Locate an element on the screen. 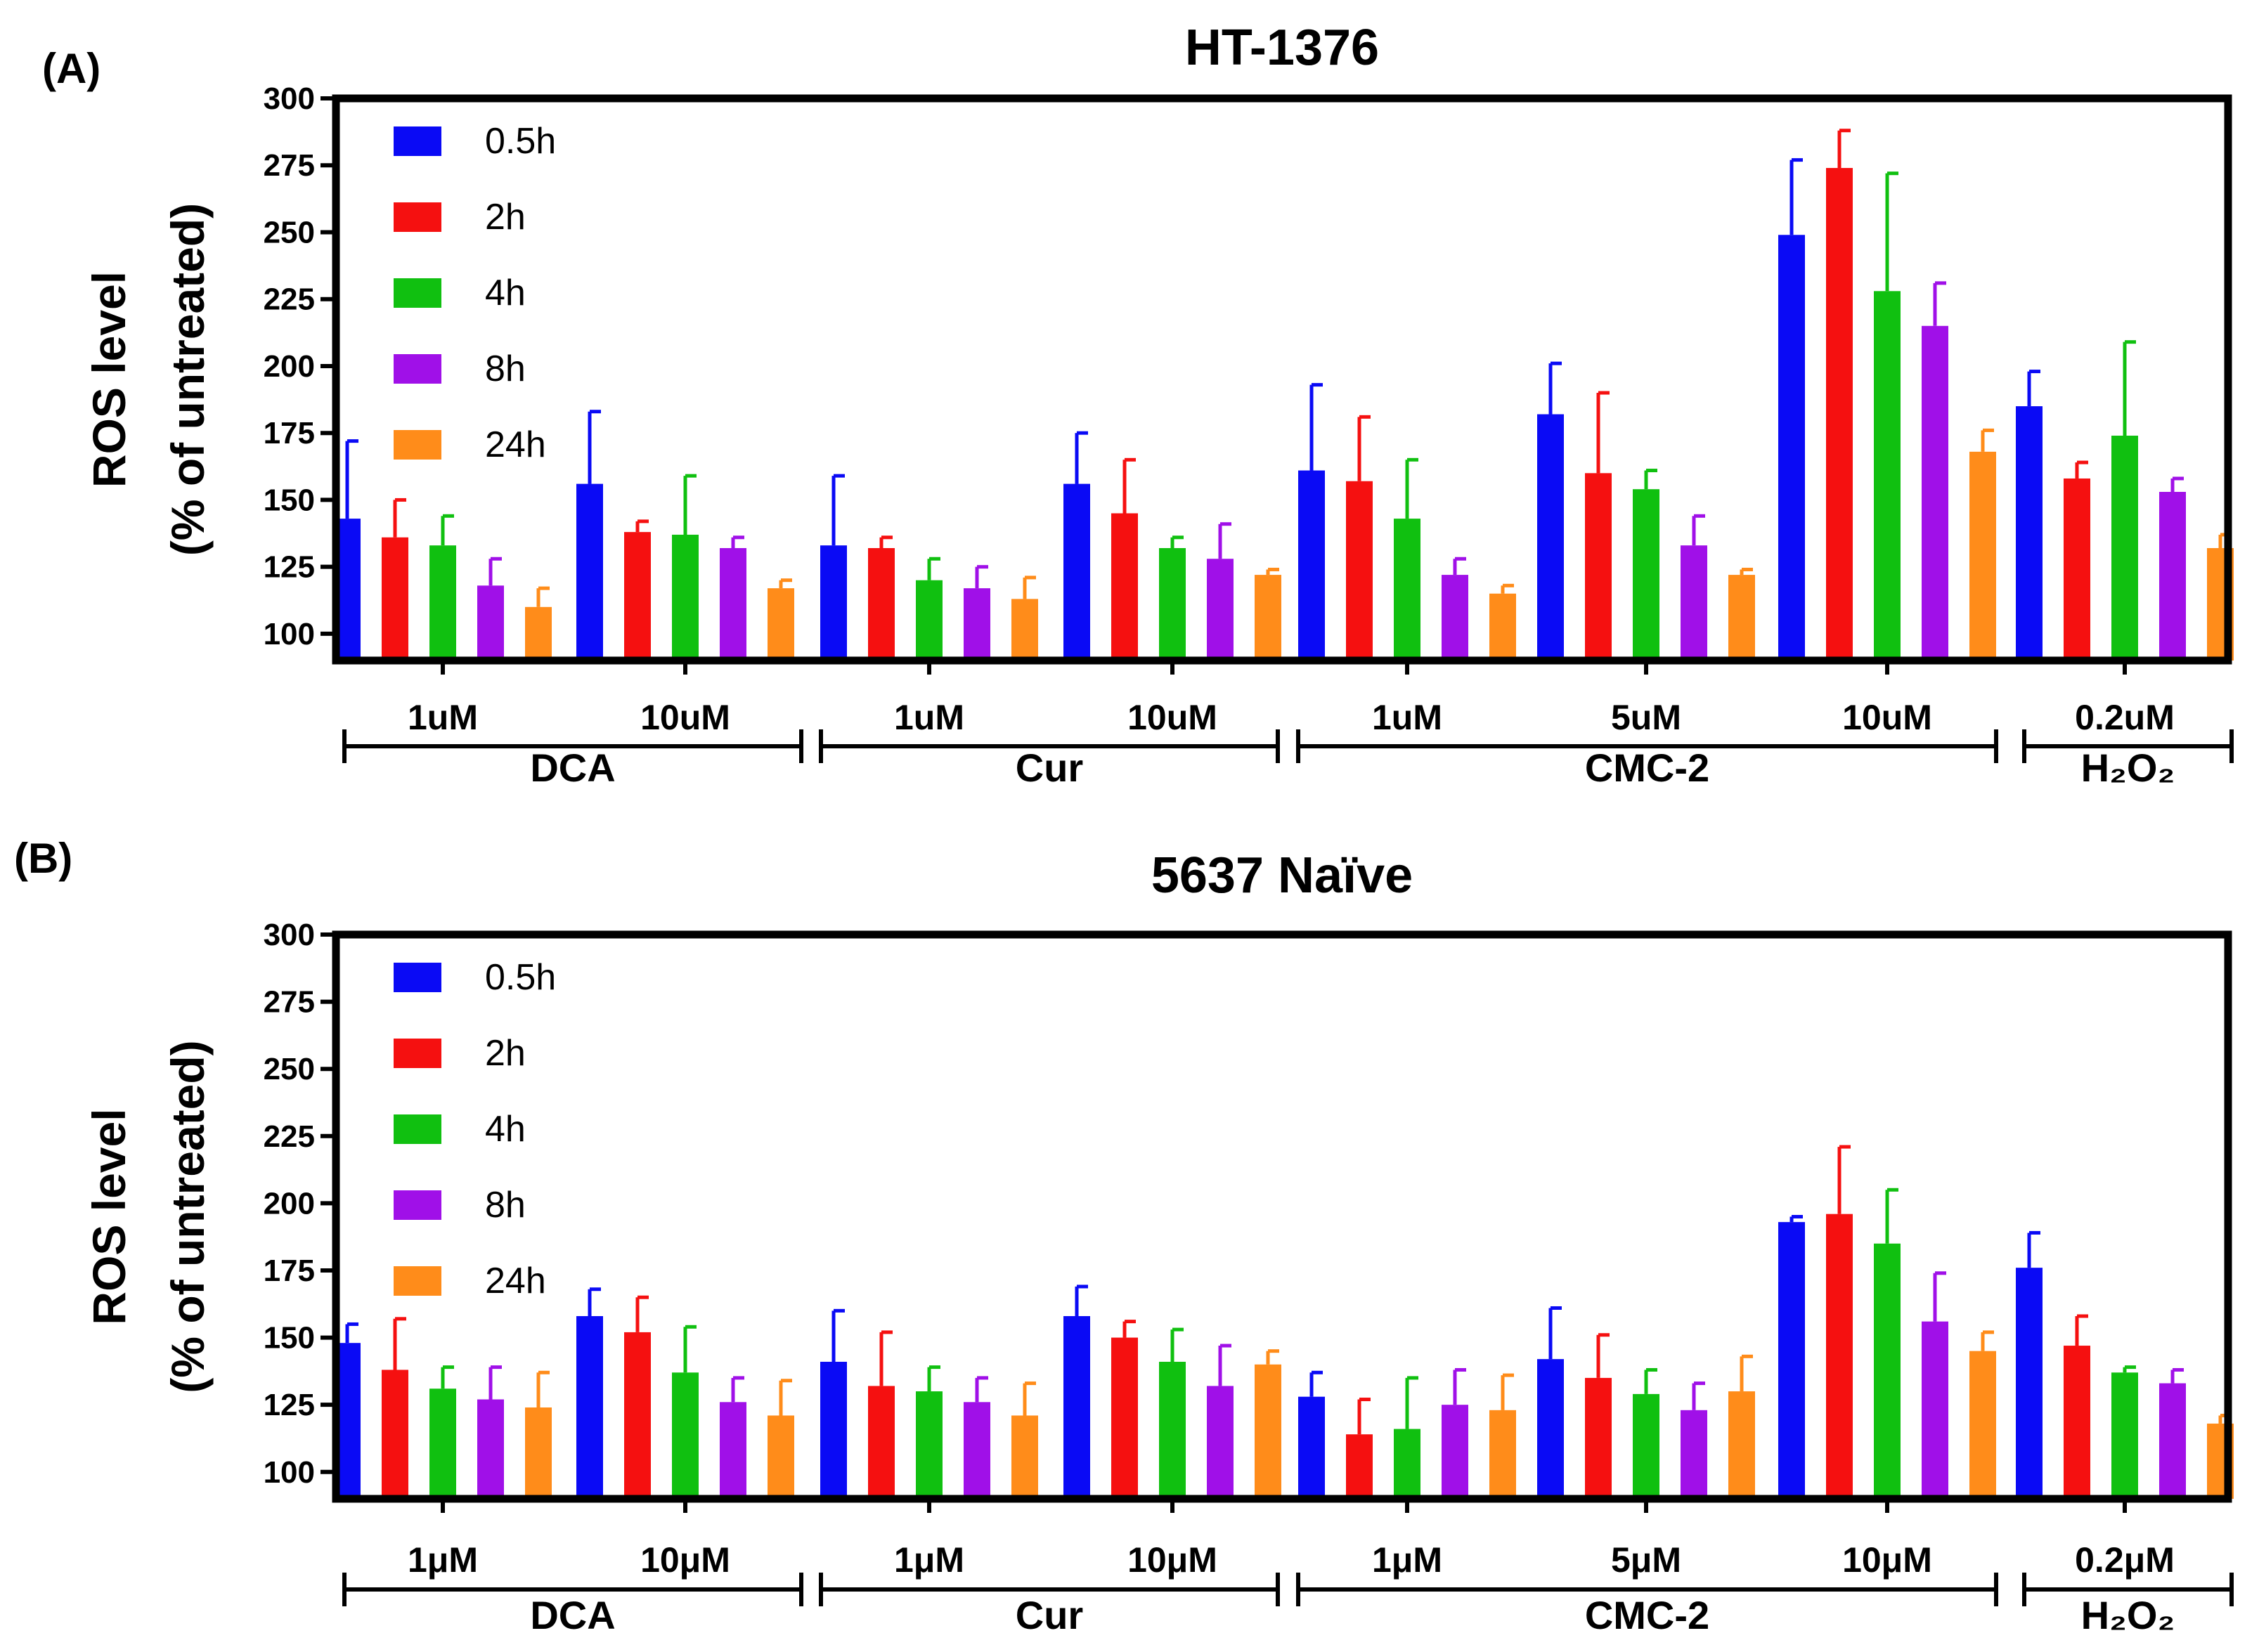 The image size is (2259, 1652). x-tick-label: 5uM is located at coordinates (1646, 717).